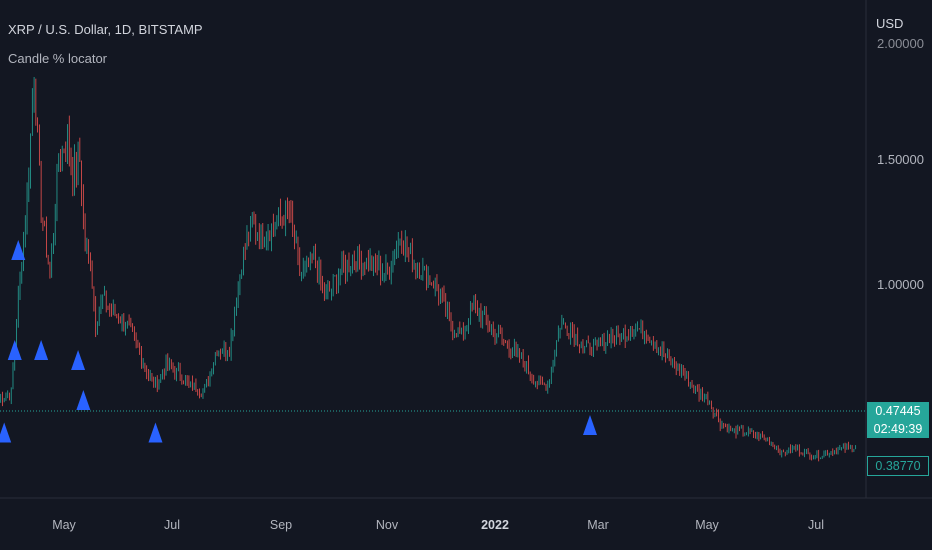 This screenshot has height=550, width=932. What do you see at coordinates (105, 29) in the screenshot?
I see `chart-title: XRP / U.S. Dollar, 1D, BITSTAMP` at bounding box center [105, 29].